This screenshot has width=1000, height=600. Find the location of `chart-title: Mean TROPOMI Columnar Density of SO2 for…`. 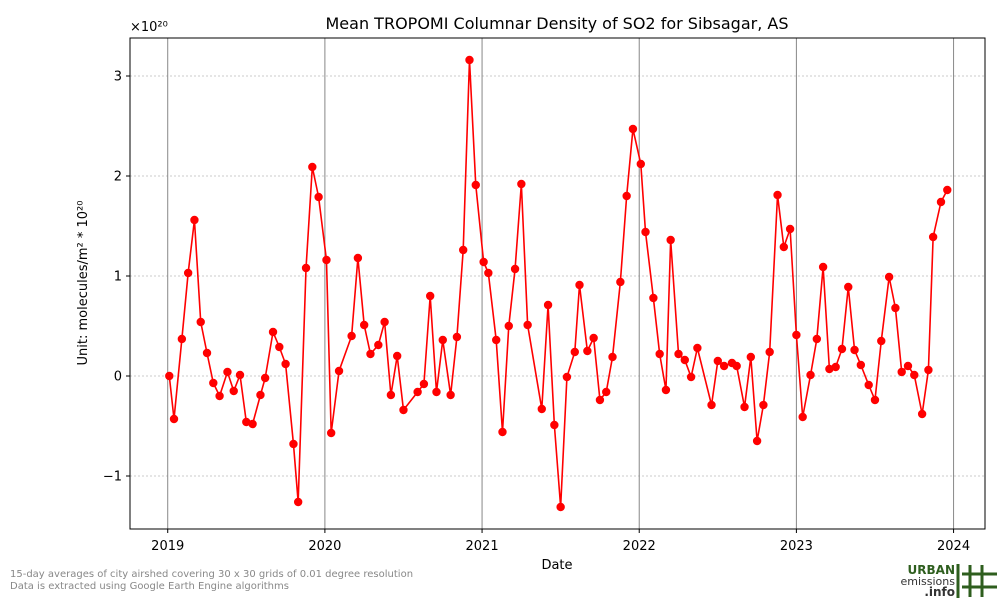

chart-title: Mean TROPOMI Columnar Density of SO2 for… is located at coordinates (557, 23).